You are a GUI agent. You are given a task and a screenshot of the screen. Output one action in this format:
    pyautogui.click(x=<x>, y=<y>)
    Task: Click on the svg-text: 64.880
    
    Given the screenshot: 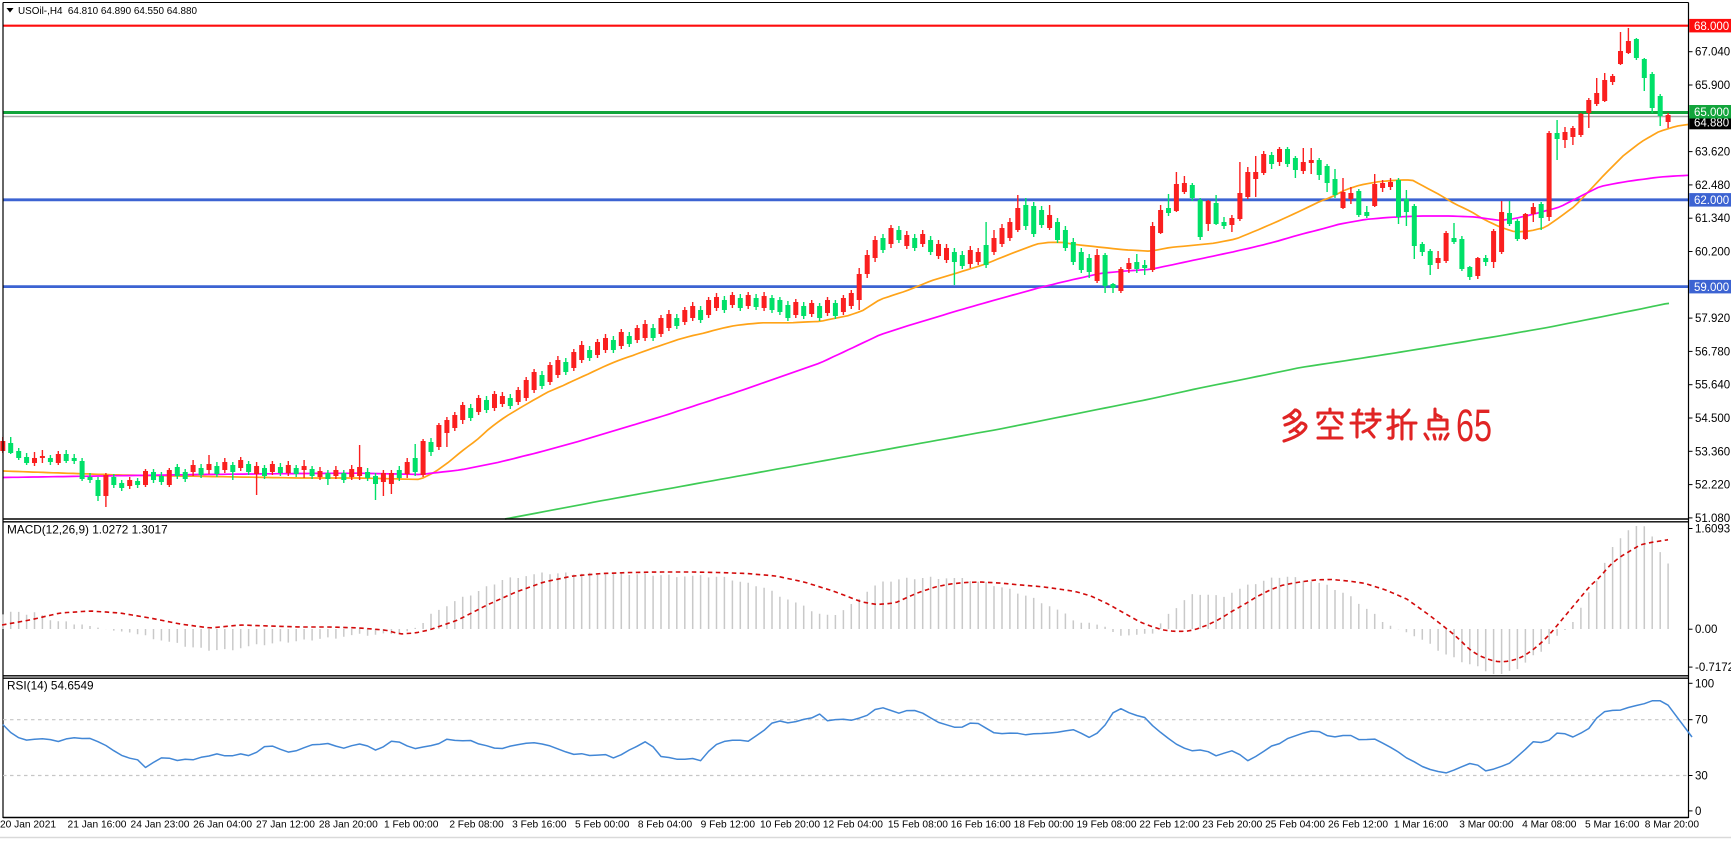 What is the action you would take?
    pyautogui.click(x=1711, y=124)
    